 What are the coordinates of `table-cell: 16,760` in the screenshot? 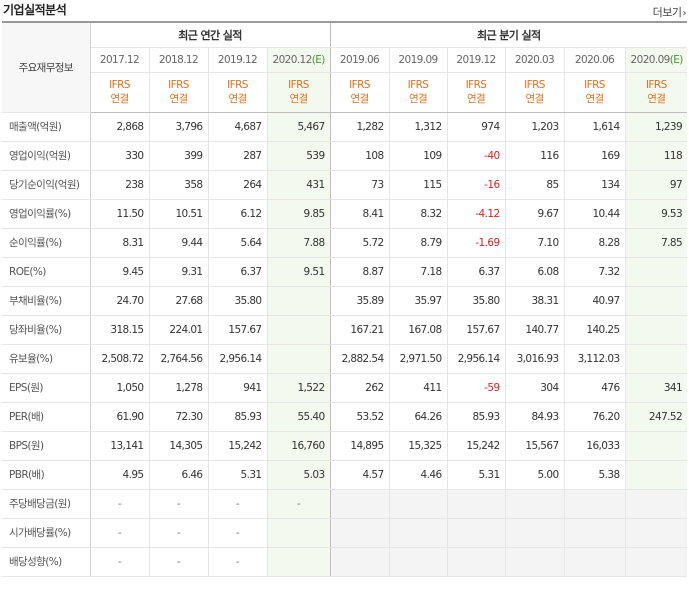 It's located at (298, 446).